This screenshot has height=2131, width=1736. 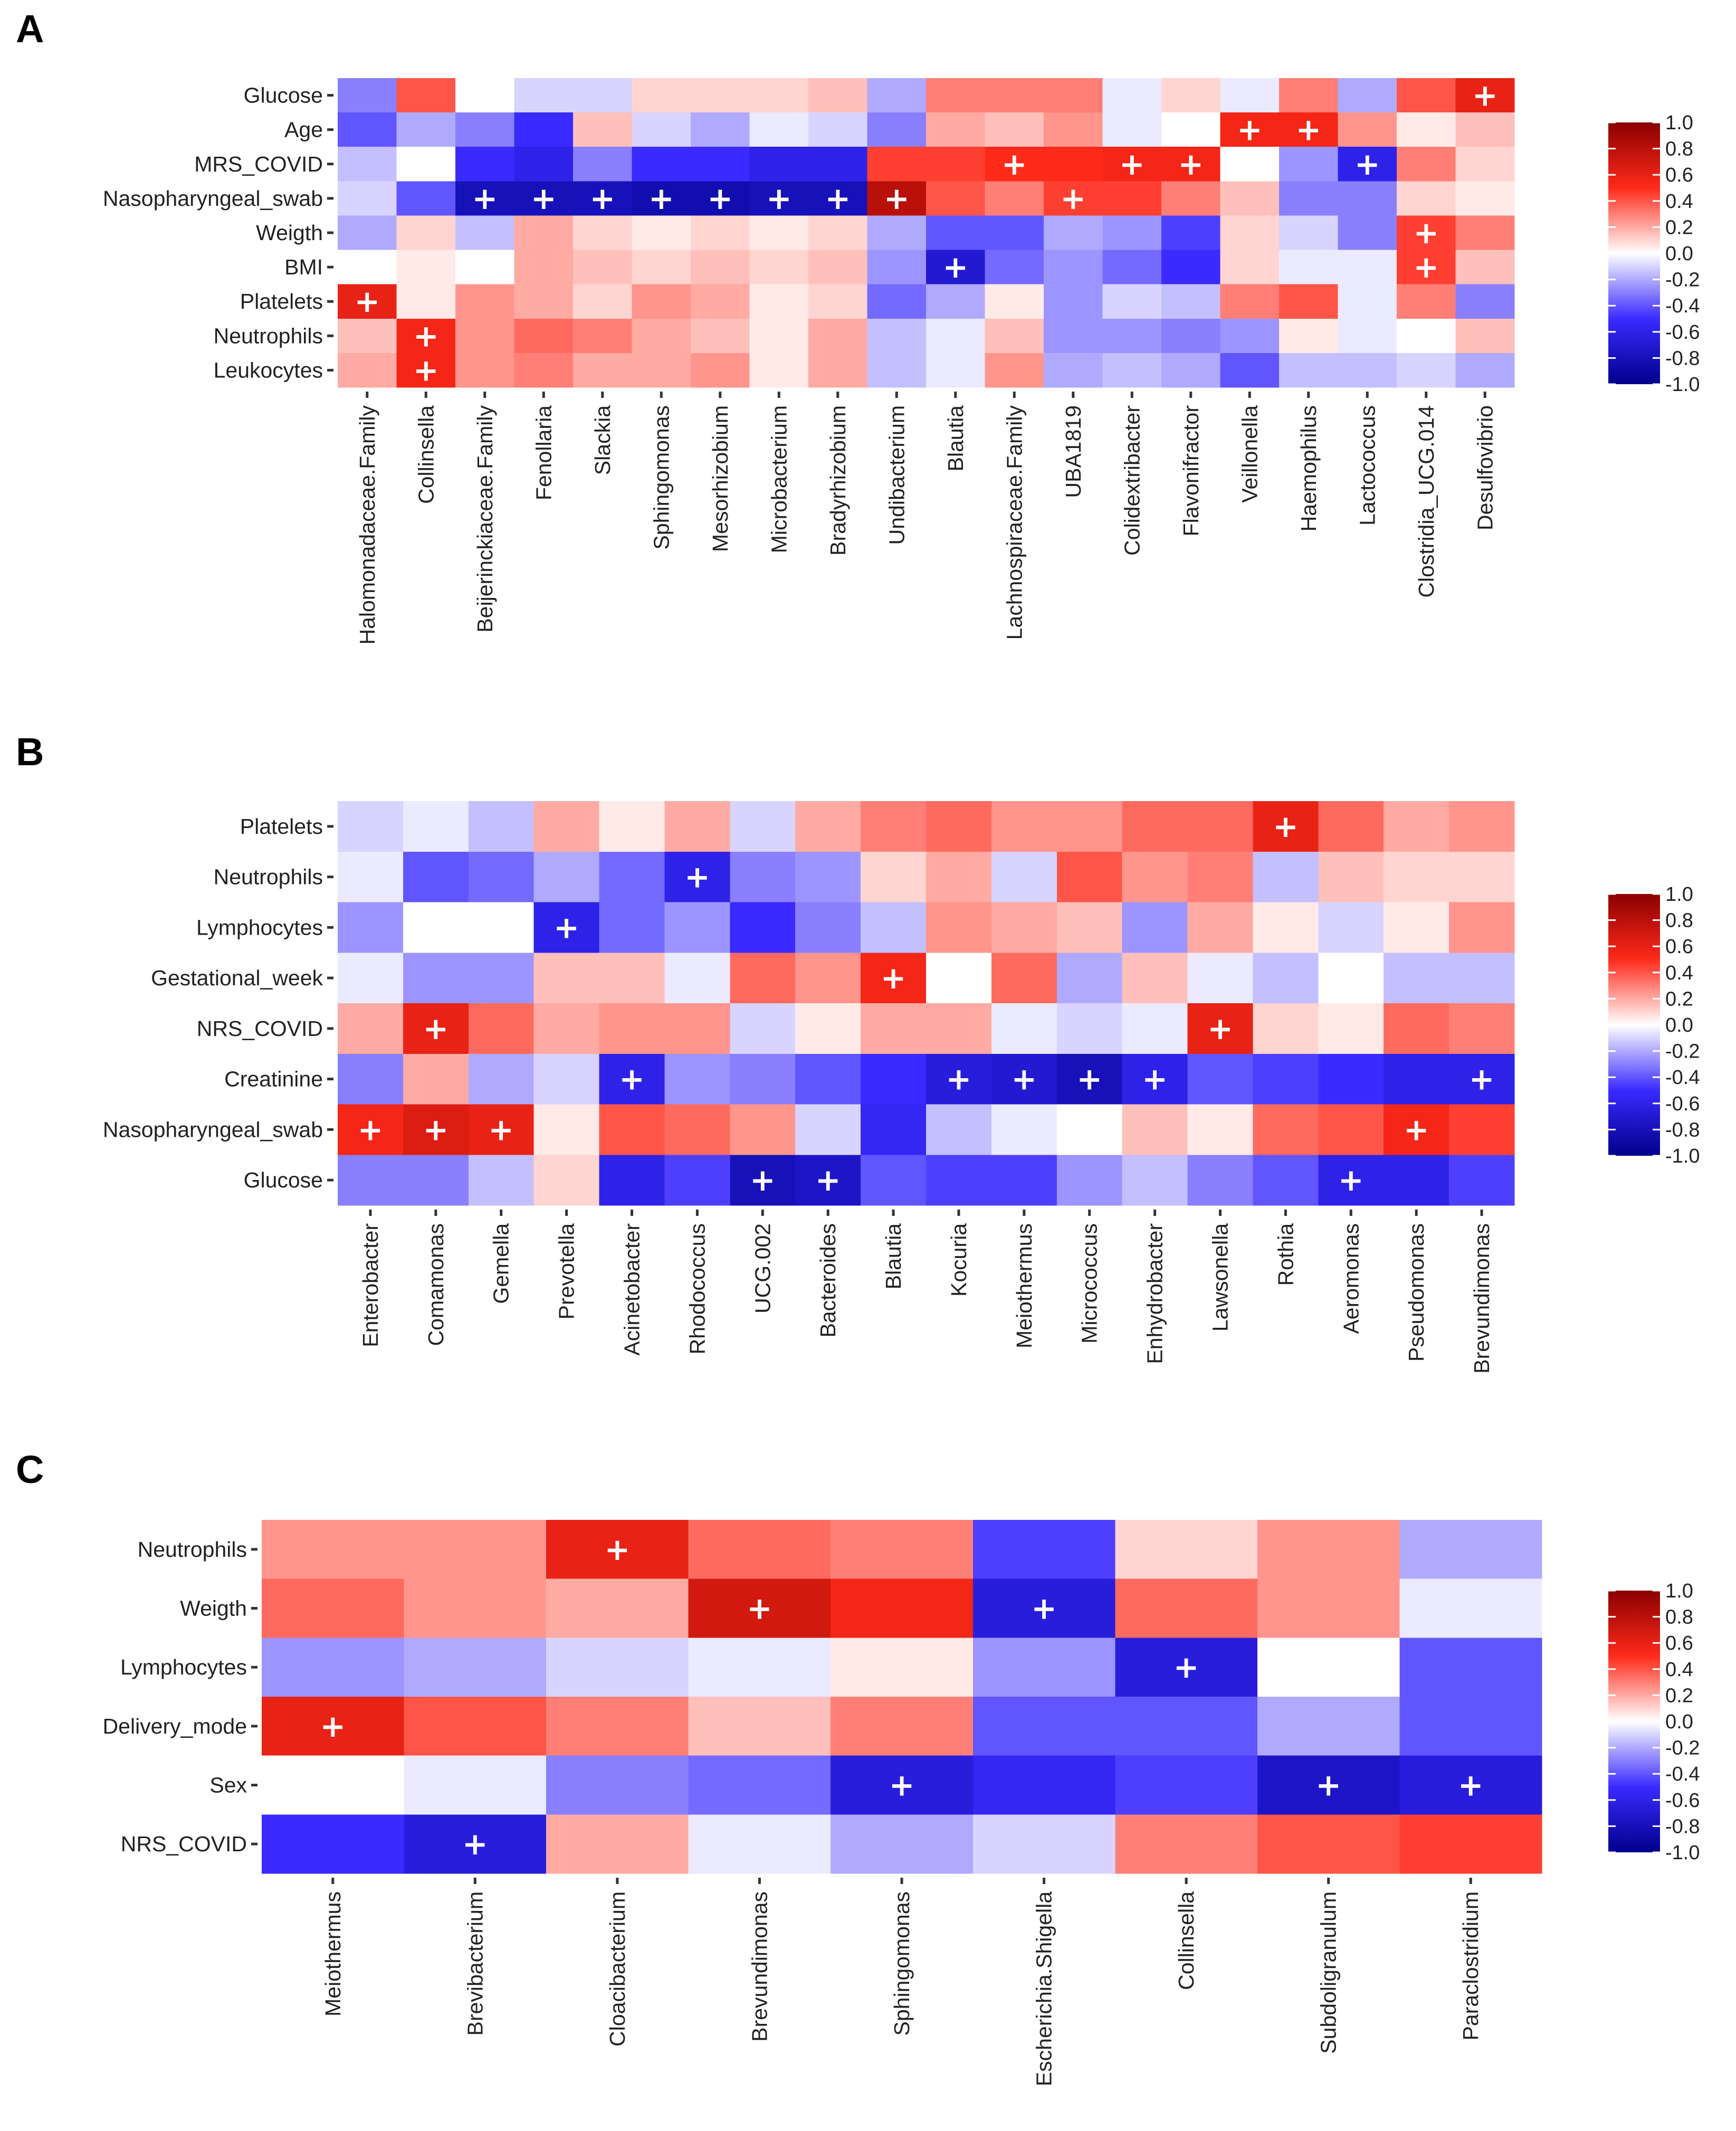 What do you see at coordinates (959, 1260) in the screenshot?
I see `column-label: Kocuria` at bounding box center [959, 1260].